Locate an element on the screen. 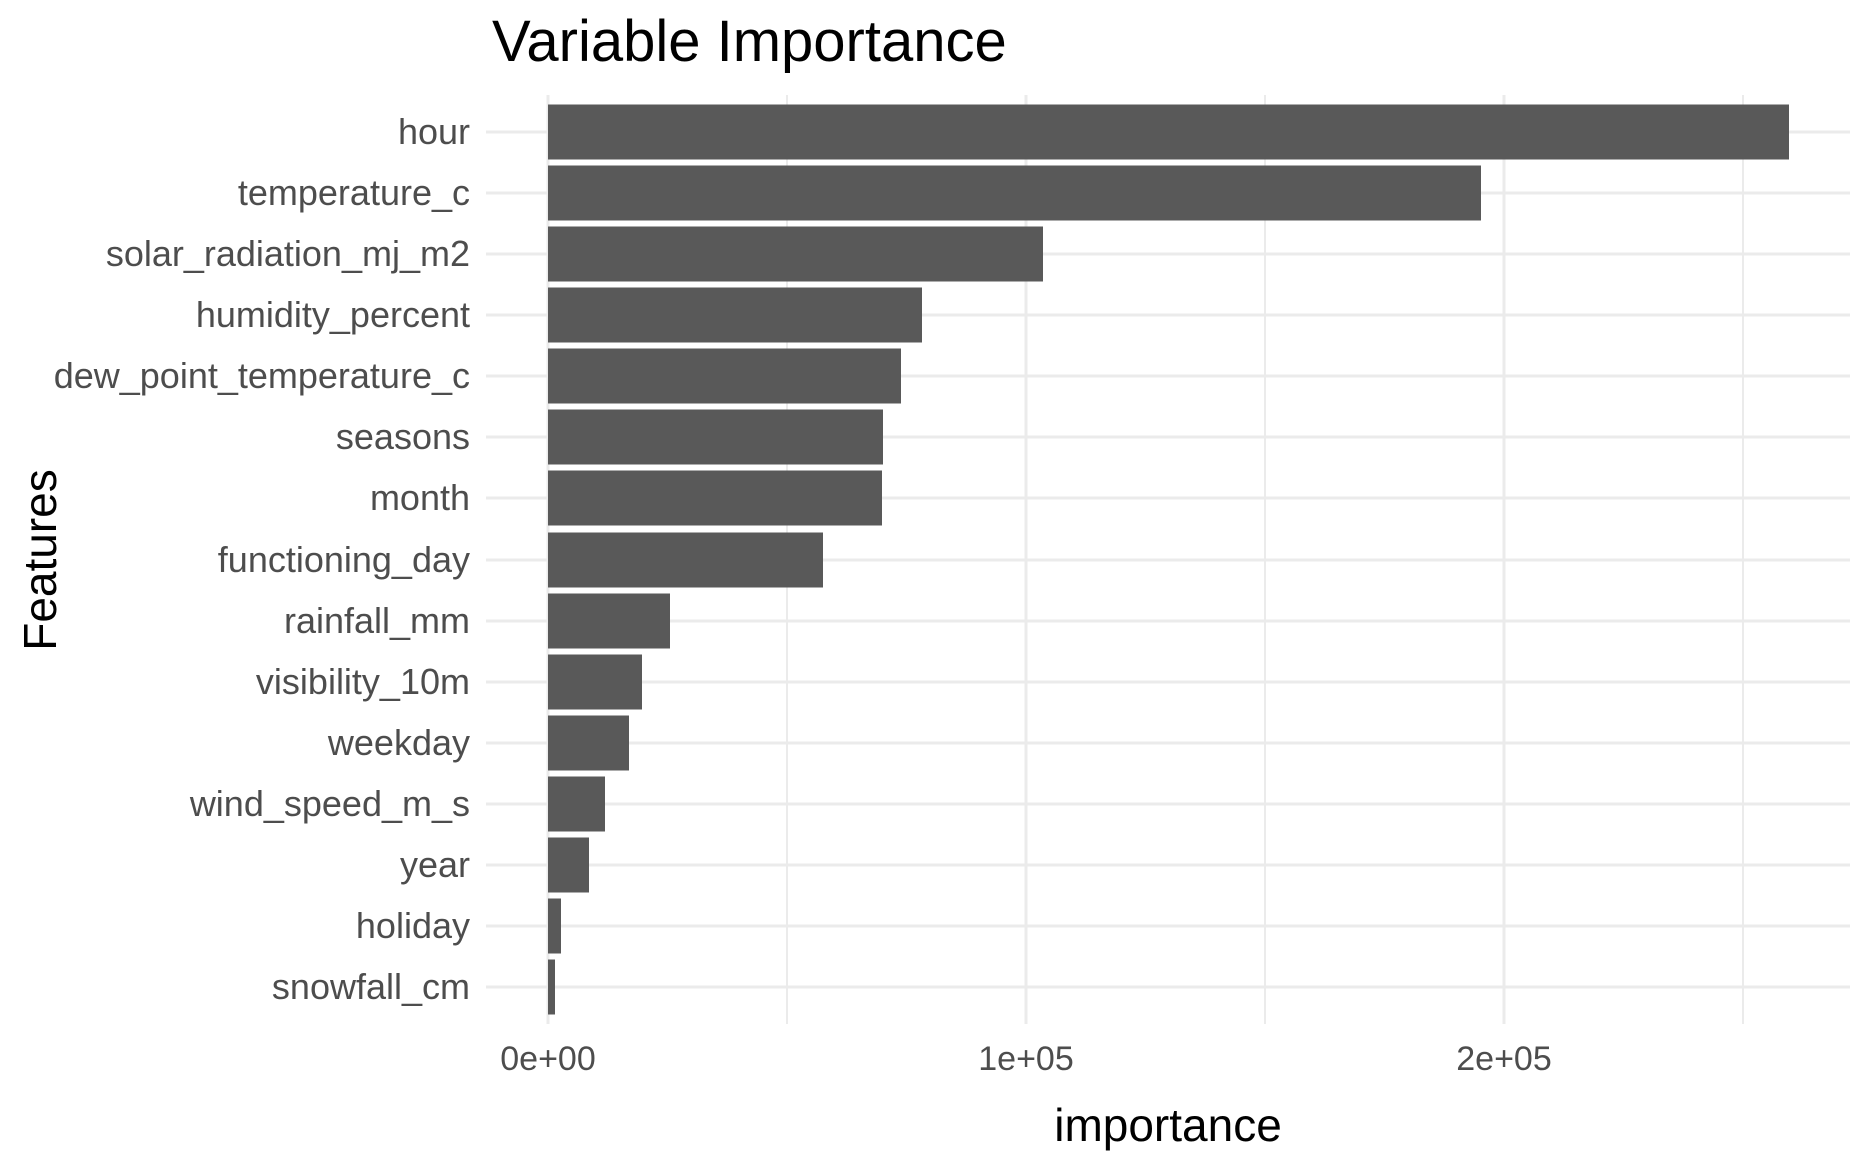 Image resolution: width=1872 pixels, height=1152 pixels. x-tick-label: 0e+00 is located at coordinates (548, 1059).